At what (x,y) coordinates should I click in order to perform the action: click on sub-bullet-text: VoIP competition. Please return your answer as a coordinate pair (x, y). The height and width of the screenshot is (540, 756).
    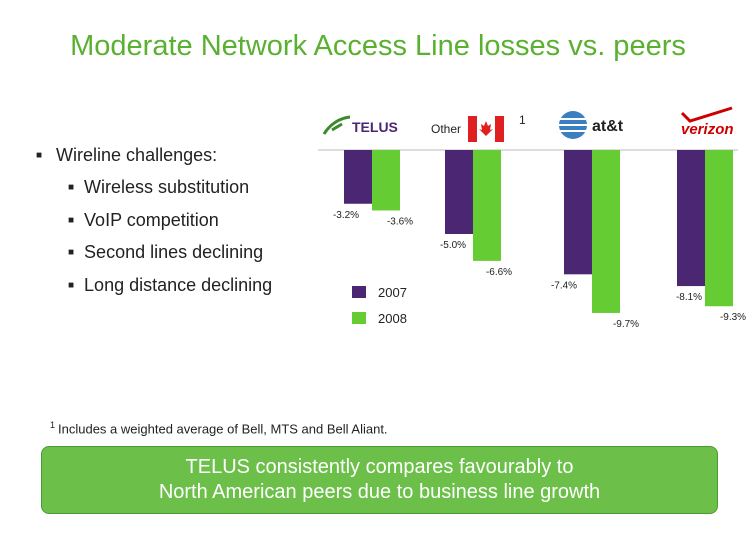
    Looking at the image, I should click on (151, 220).